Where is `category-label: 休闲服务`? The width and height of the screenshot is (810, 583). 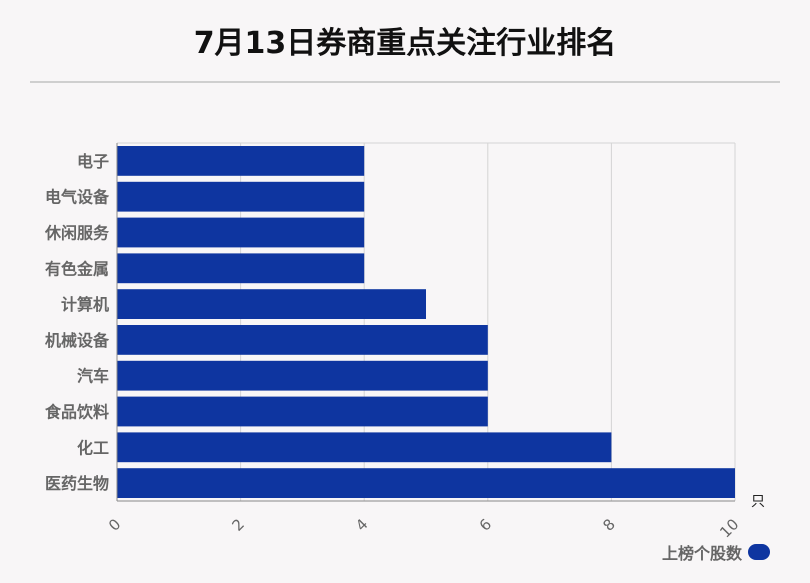 category-label: 休闲服务 is located at coordinates (77, 233).